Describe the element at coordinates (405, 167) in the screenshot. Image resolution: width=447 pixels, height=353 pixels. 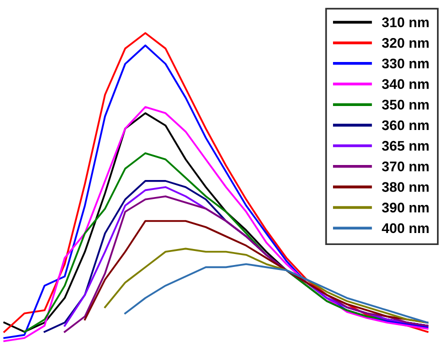
I see `legend-label: 370 nm` at that location.